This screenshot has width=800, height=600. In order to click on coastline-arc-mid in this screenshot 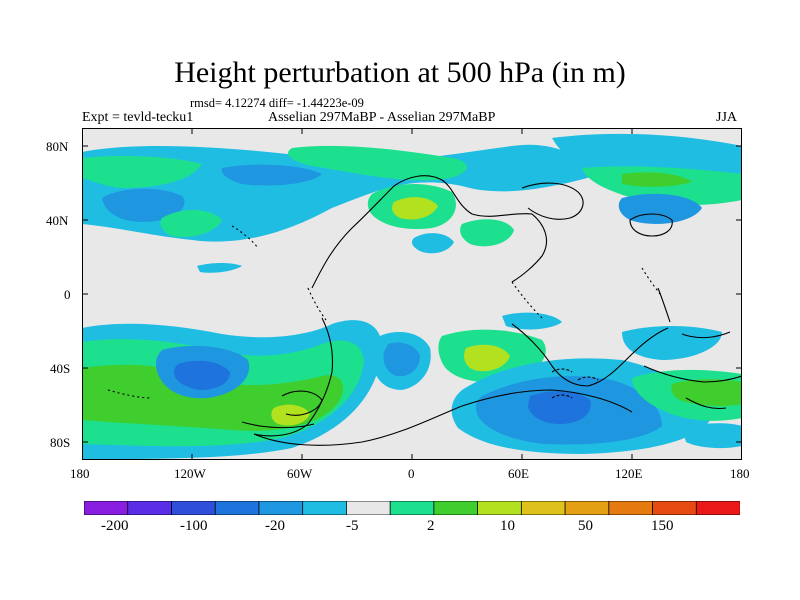, I will do `click(317, 304)`.